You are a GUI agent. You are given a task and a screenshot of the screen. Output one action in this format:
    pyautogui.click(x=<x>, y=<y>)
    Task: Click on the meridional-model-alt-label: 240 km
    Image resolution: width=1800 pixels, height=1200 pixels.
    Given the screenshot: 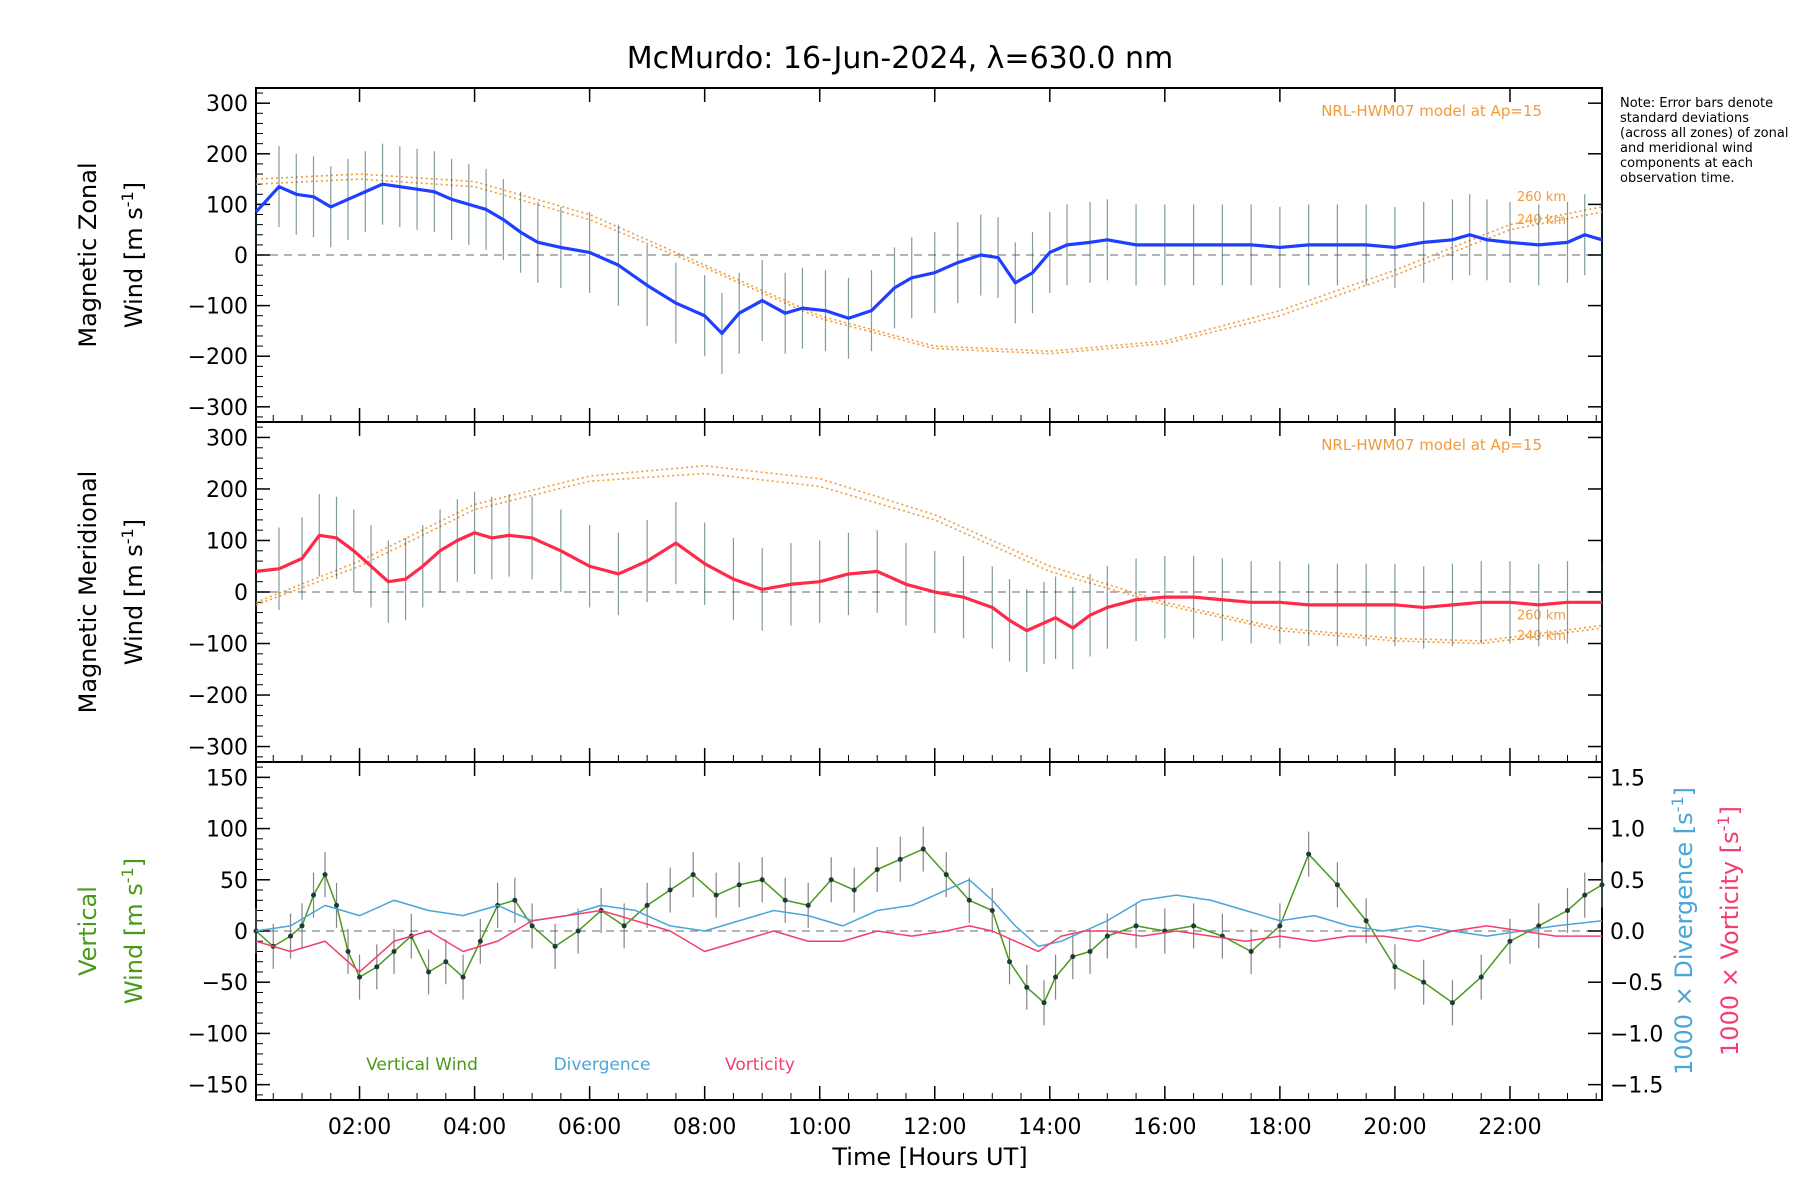 What is the action you would take?
    pyautogui.click(x=1541, y=636)
    